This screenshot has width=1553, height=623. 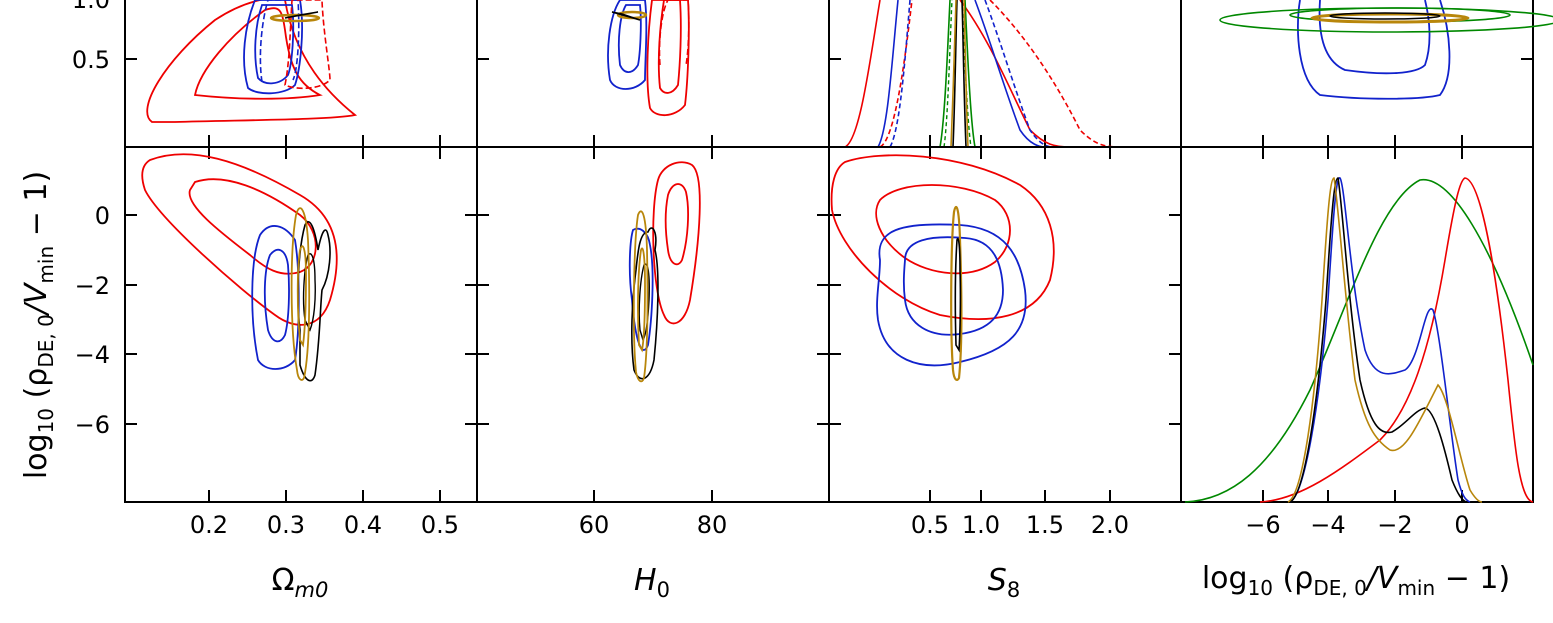 What do you see at coordinates (981, 525) in the screenshot?
I see `tick-label-x-s8-10: 1.0` at bounding box center [981, 525].